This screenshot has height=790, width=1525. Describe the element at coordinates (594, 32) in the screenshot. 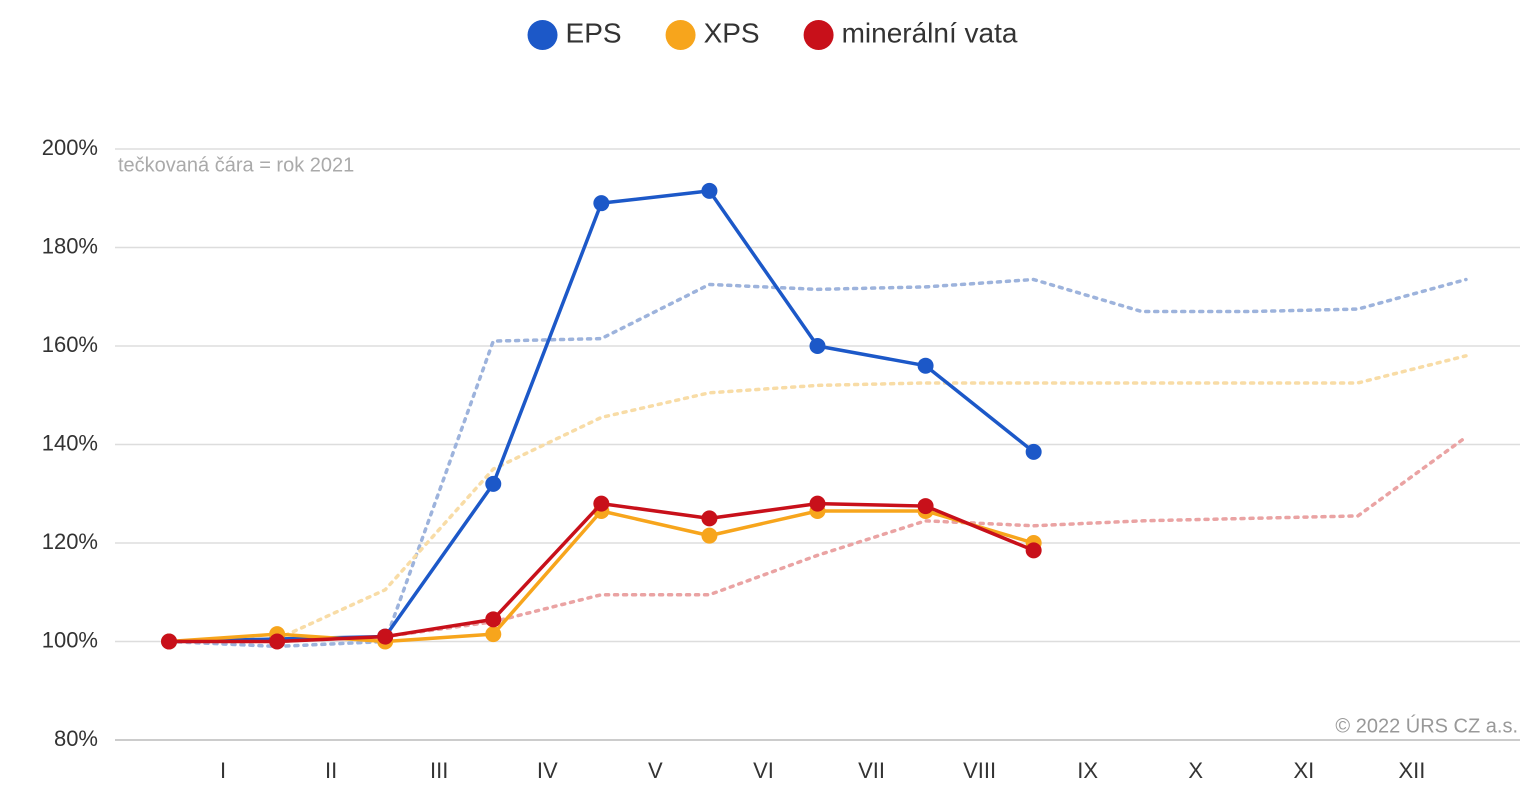

I see `legend-label: EPS` at that location.